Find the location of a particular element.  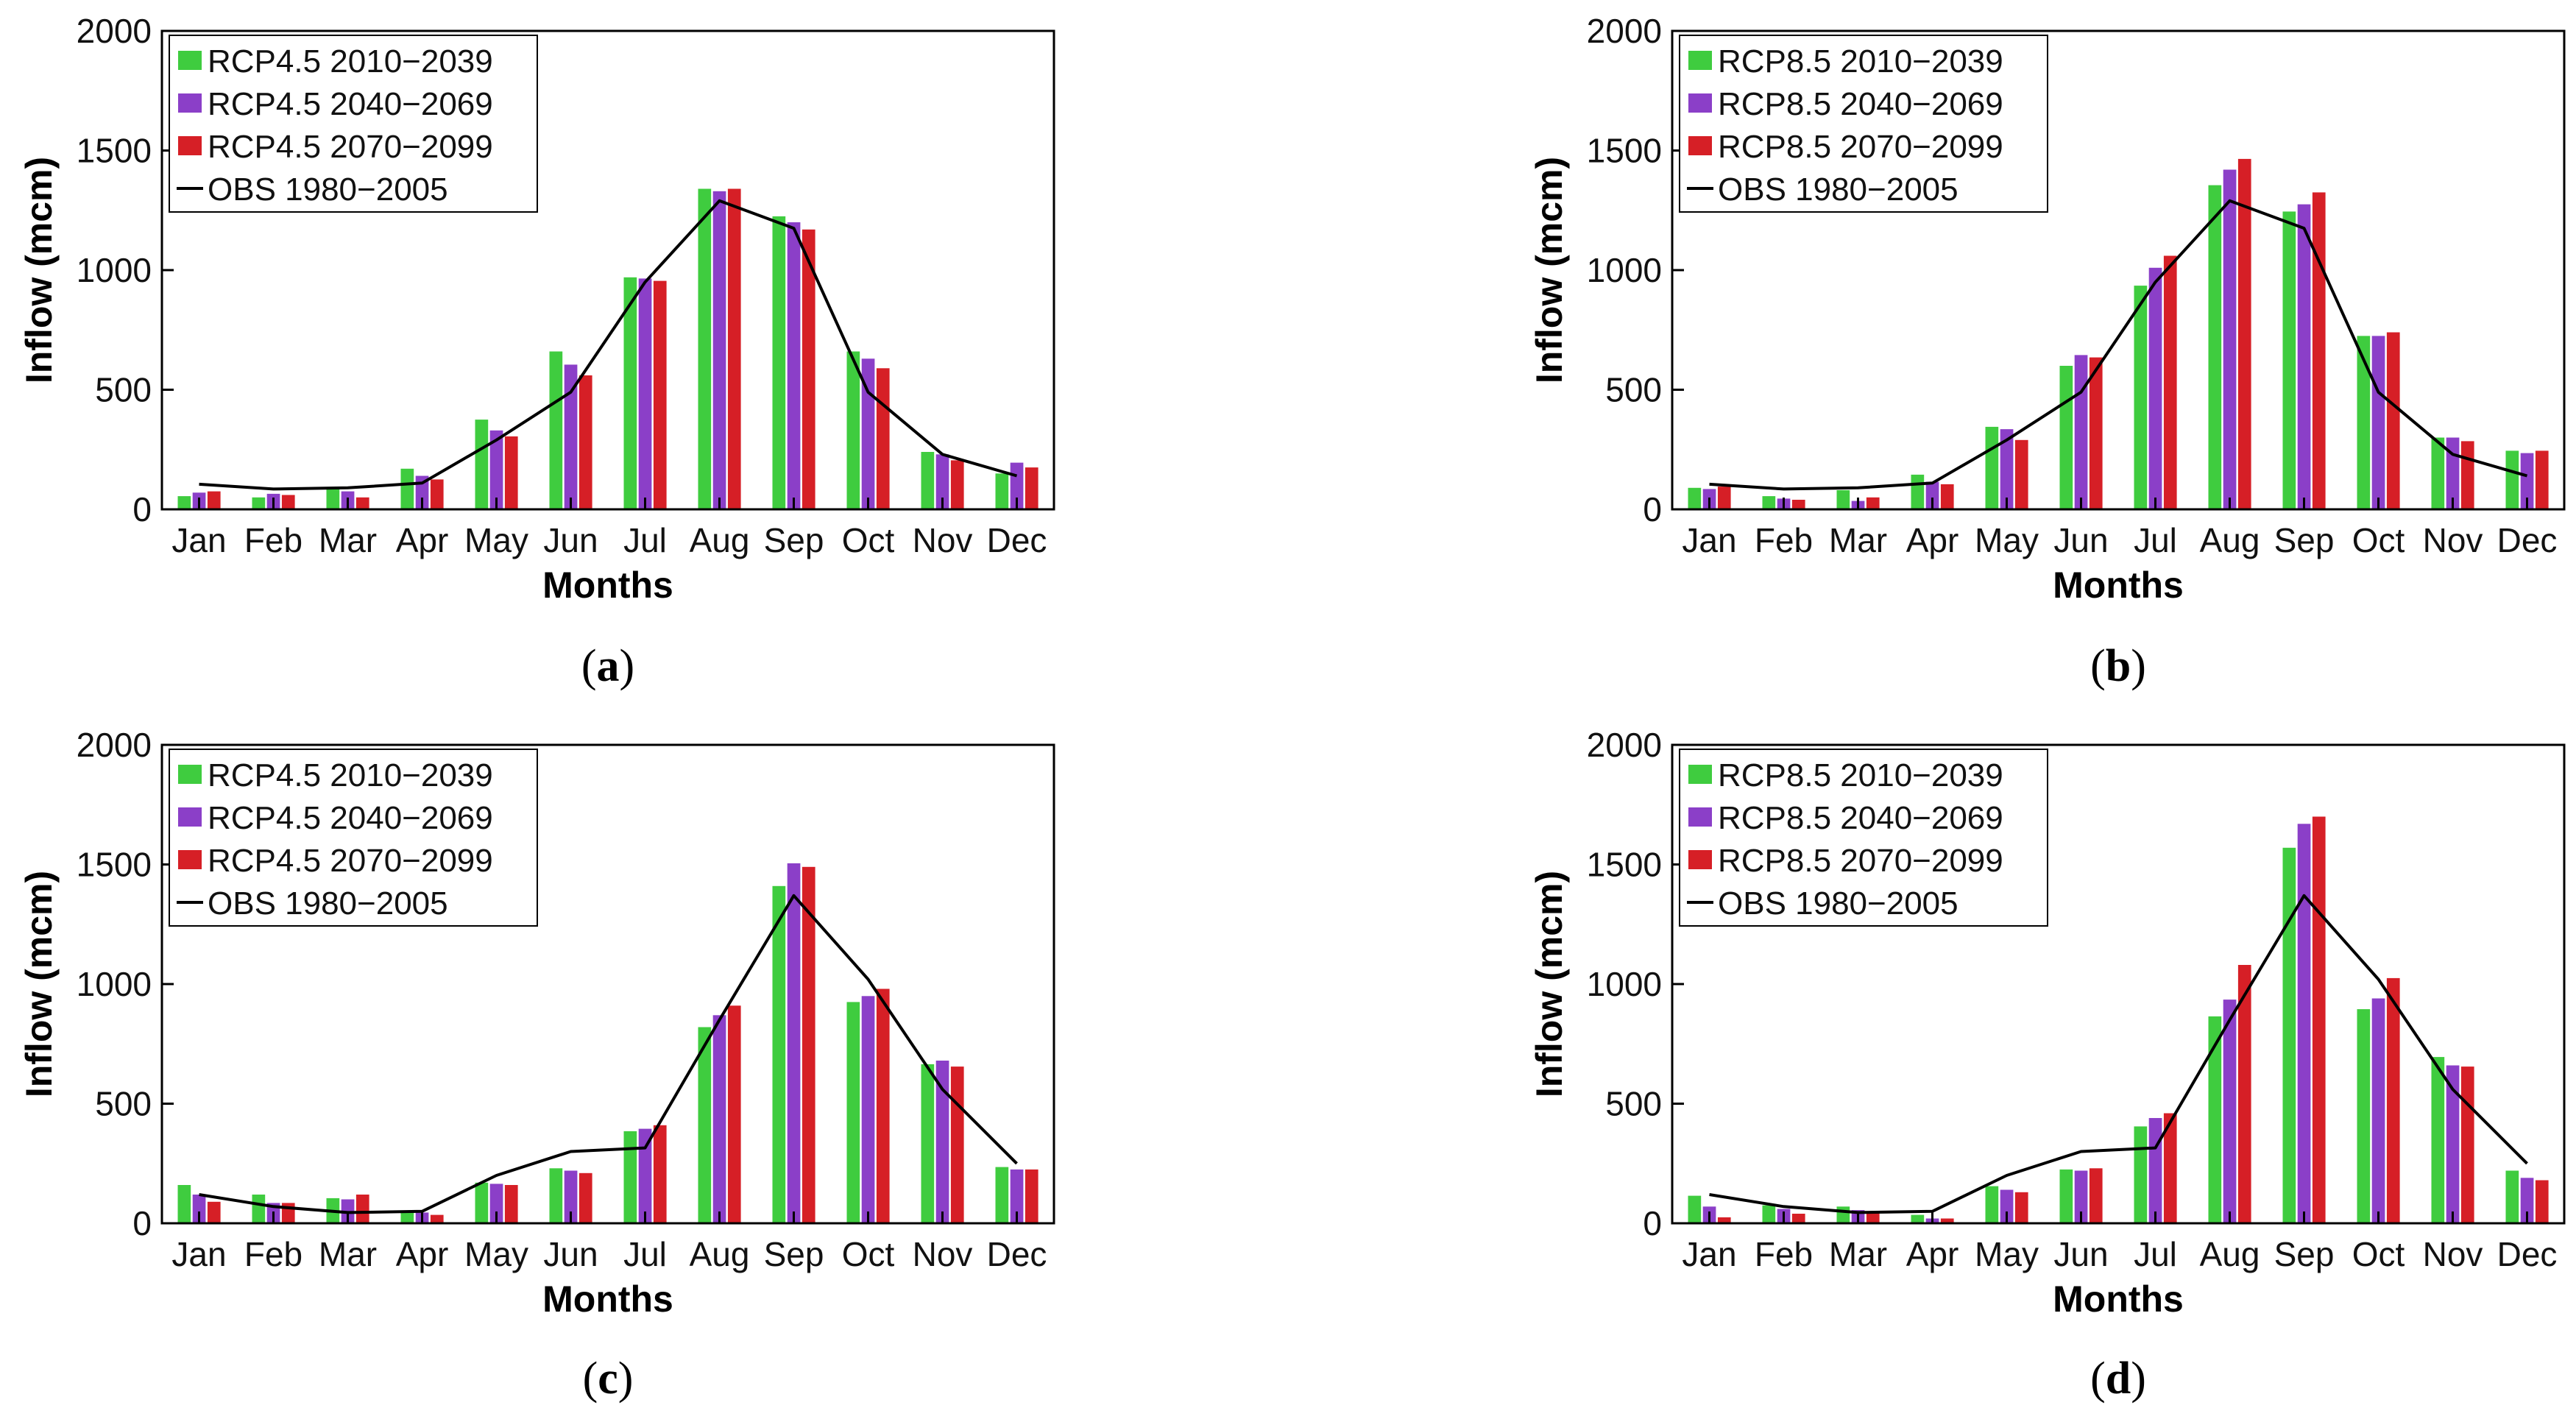

y-tick-label: 0 is located at coordinates (1652, 509).